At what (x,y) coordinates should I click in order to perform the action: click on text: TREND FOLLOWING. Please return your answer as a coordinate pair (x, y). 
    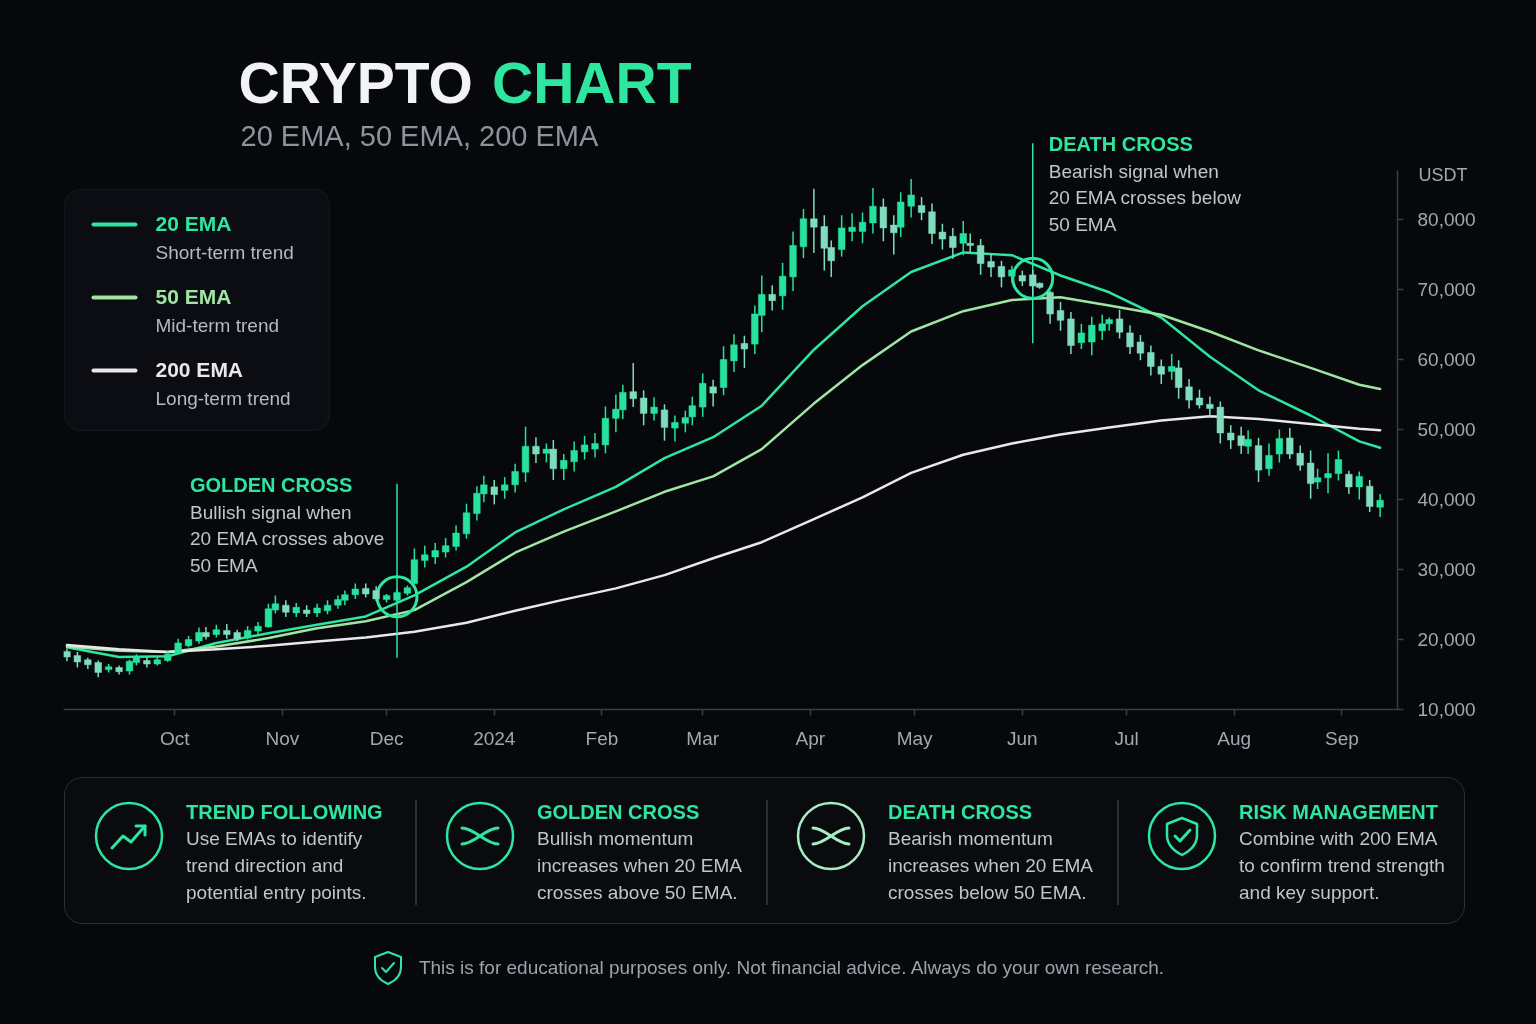
    Looking at the image, I should click on (284, 812).